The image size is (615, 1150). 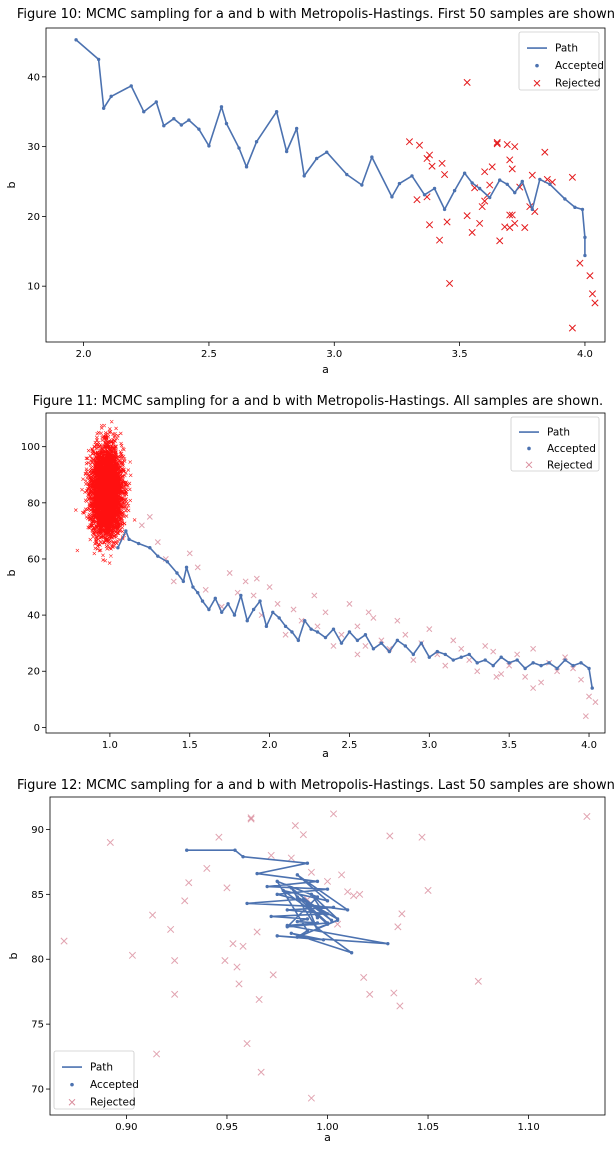 What do you see at coordinates (72, 1084) in the screenshot?
I see `legend-key-accepted` at bounding box center [72, 1084].